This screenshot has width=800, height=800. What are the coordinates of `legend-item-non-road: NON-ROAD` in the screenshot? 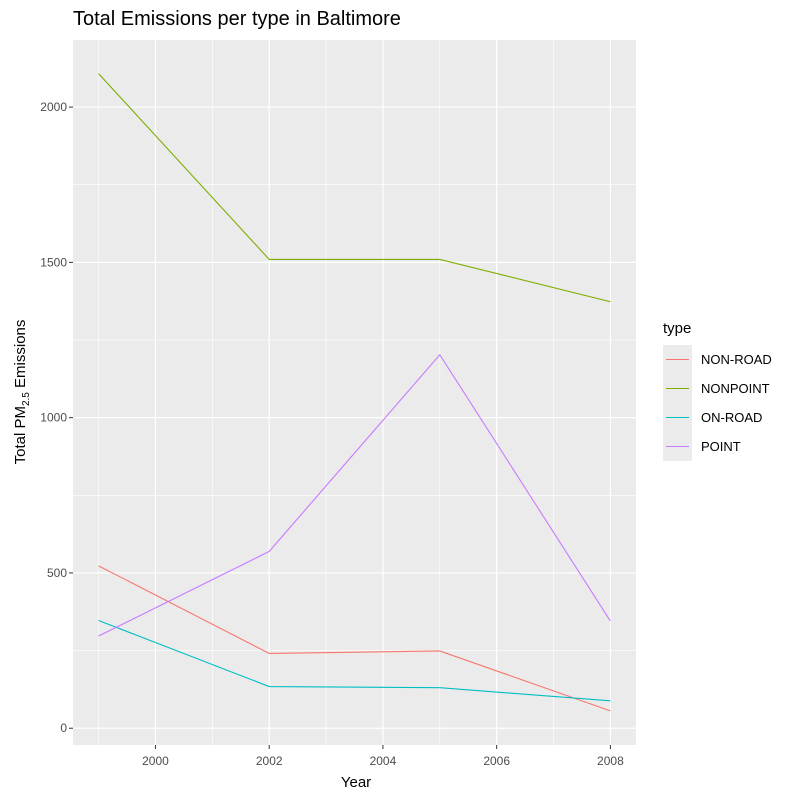 It's located at (717, 359).